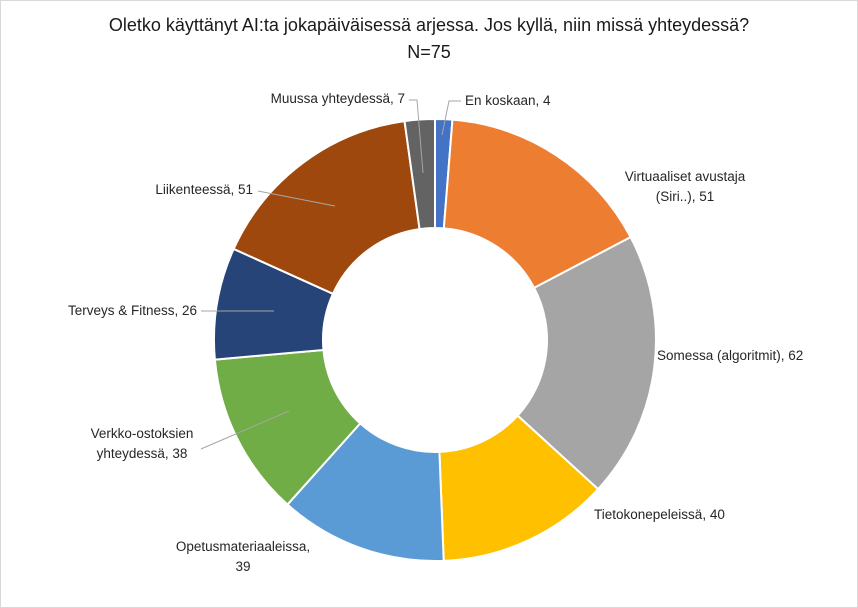 This screenshot has width=858, height=608. Describe the element at coordinates (685, 196) in the screenshot. I see `data-label-line: (Siri..), 51` at that location.